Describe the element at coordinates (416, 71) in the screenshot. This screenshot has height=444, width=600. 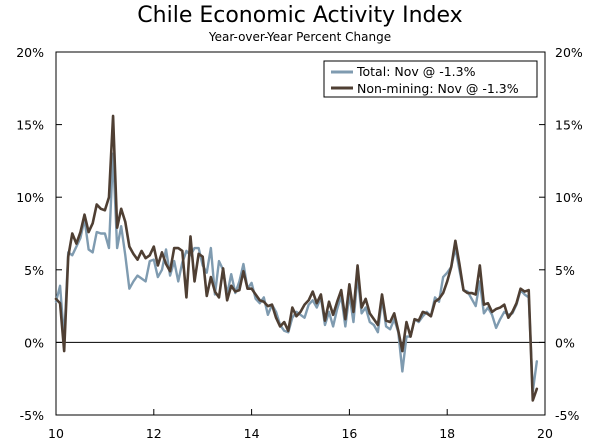
I see `legend-label-total: Total: Nov @ -1.3%` at that location.